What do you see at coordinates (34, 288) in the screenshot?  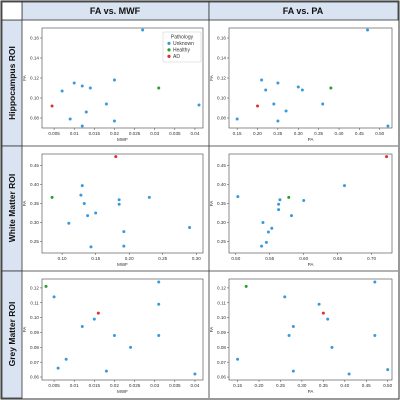 I see `y-tick-label: 0.12` at bounding box center [34, 288].